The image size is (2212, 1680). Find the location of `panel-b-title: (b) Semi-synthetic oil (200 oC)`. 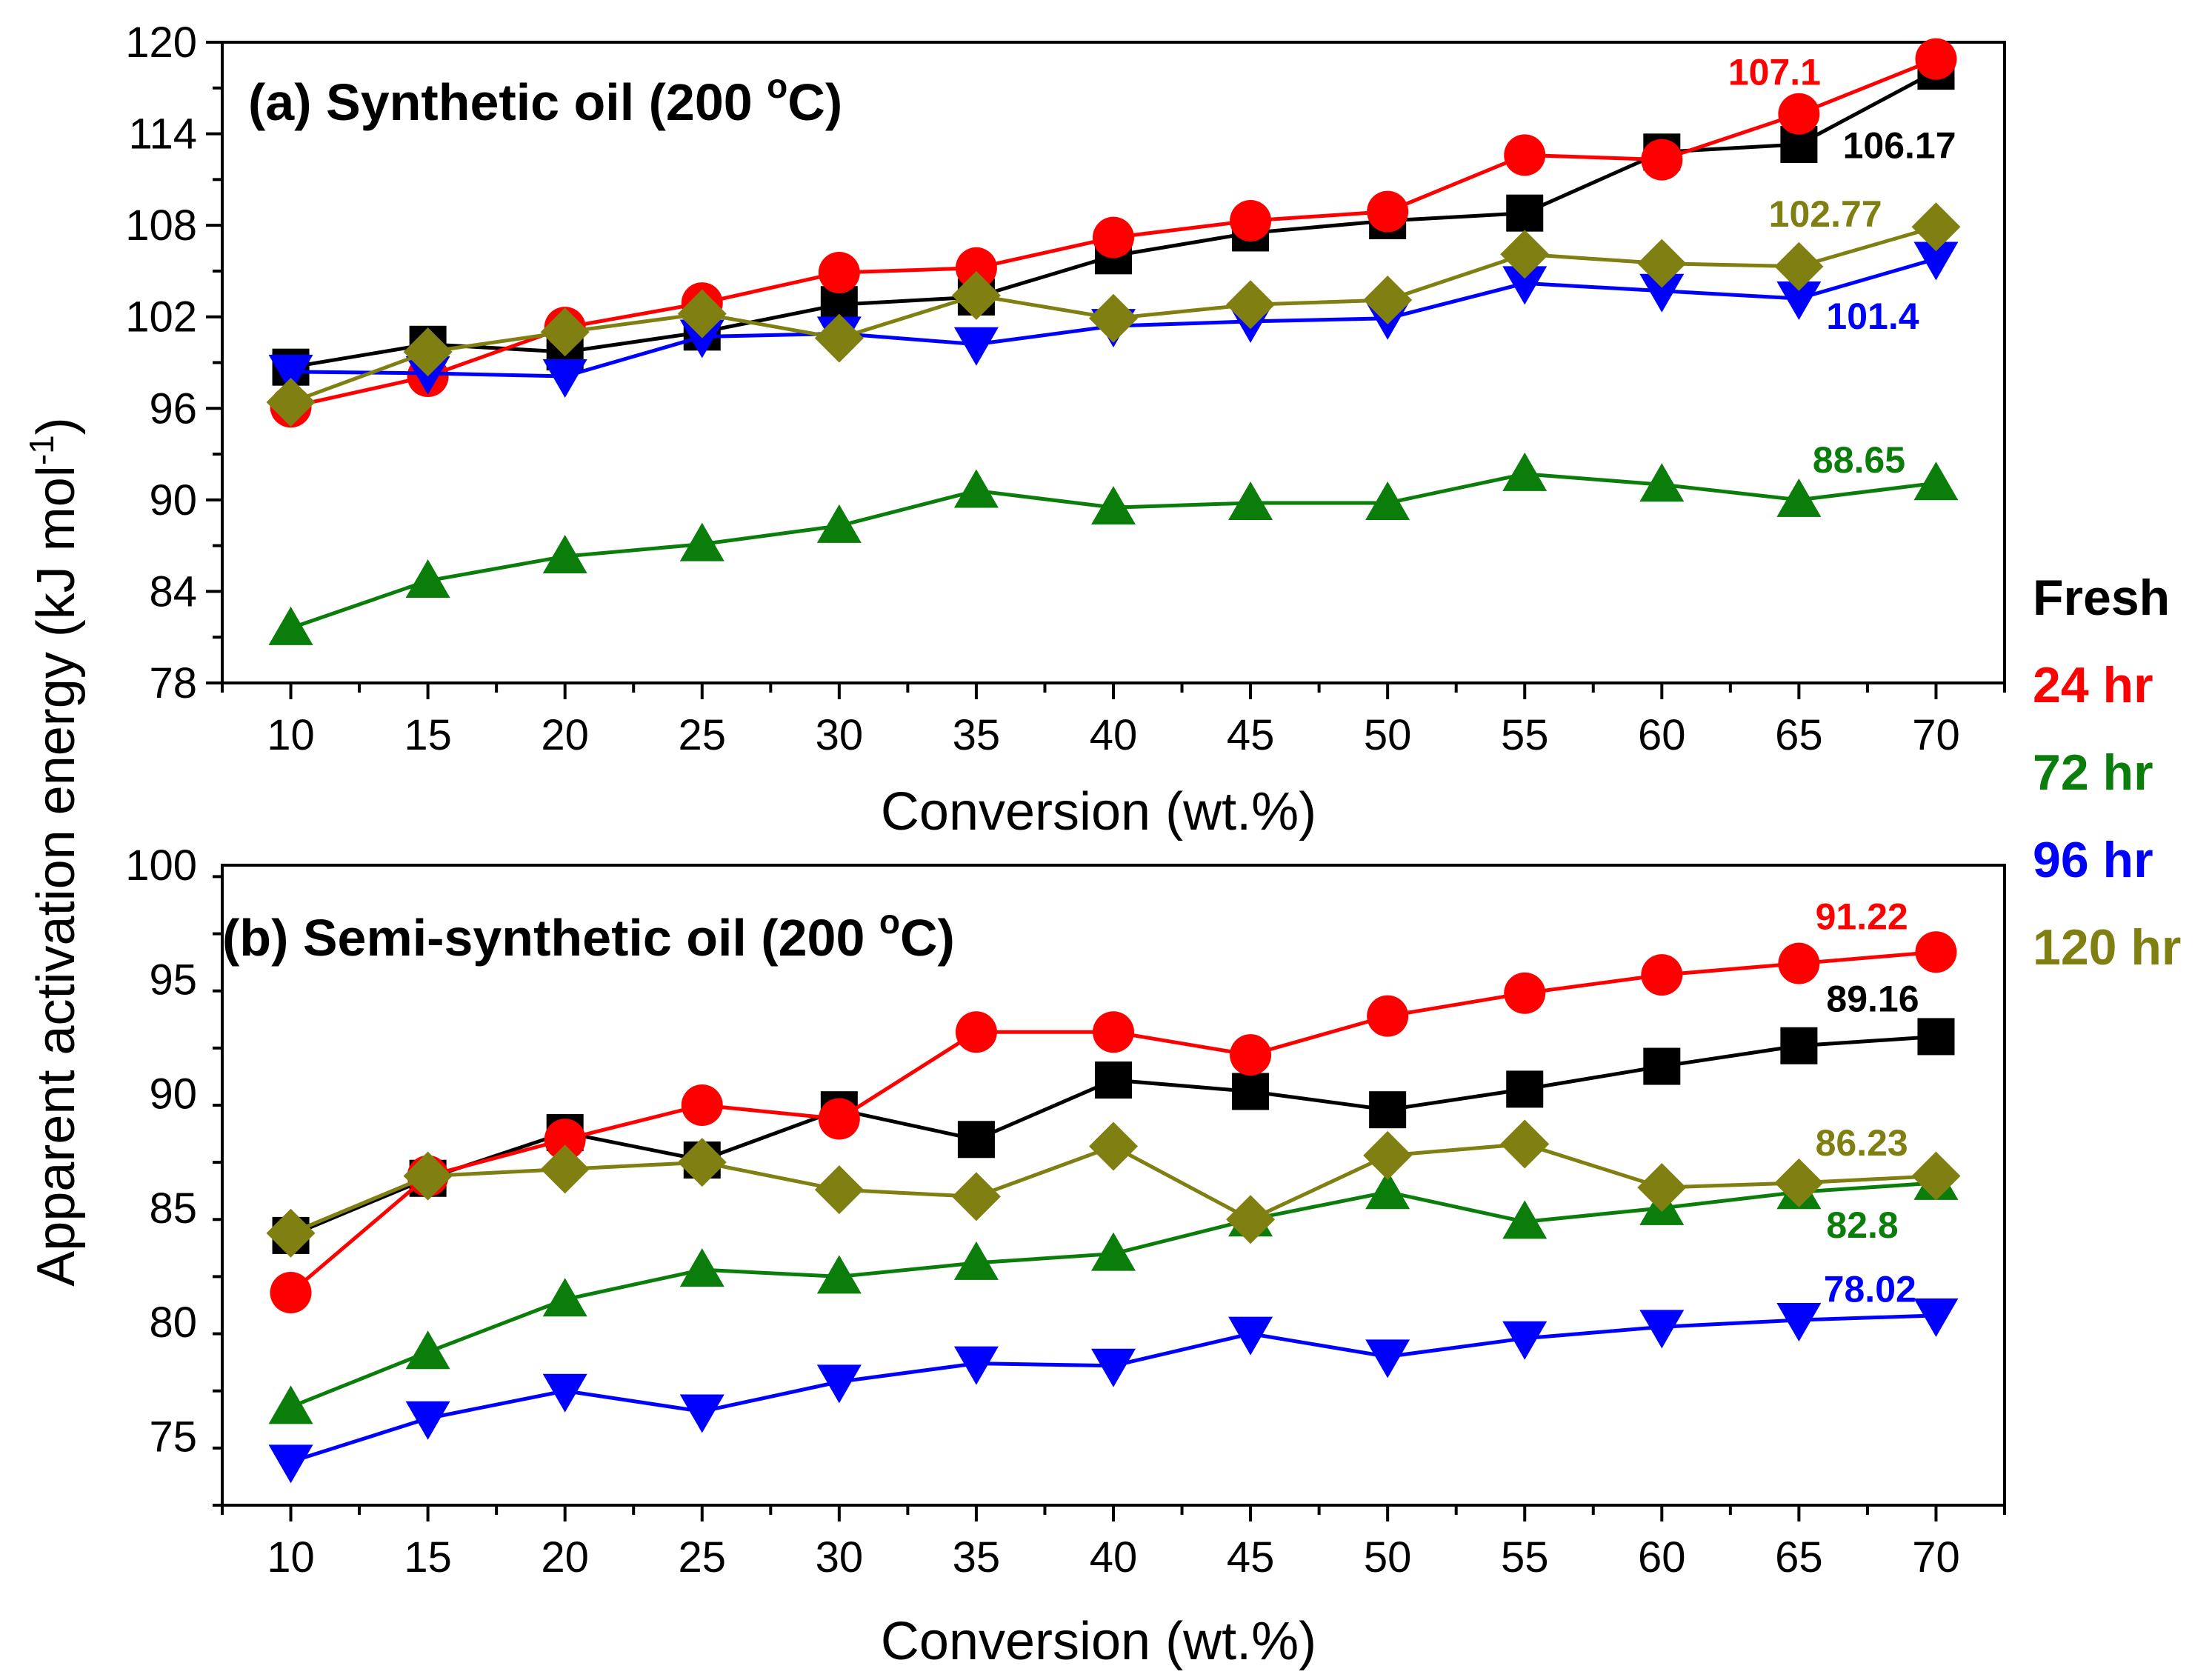

panel-b-title: (b) Semi-synthetic oil (200 oC) is located at coordinates (588, 934).